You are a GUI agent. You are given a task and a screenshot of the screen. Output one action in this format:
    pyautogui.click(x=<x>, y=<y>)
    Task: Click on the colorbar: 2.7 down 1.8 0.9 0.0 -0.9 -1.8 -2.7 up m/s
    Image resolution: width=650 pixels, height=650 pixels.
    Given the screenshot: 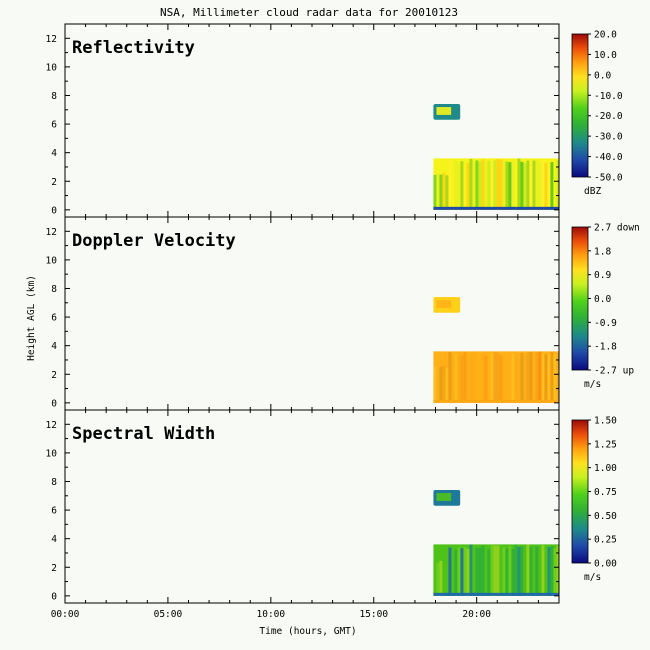 What is the action you would take?
    pyautogui.click(x=605, y=306)
    